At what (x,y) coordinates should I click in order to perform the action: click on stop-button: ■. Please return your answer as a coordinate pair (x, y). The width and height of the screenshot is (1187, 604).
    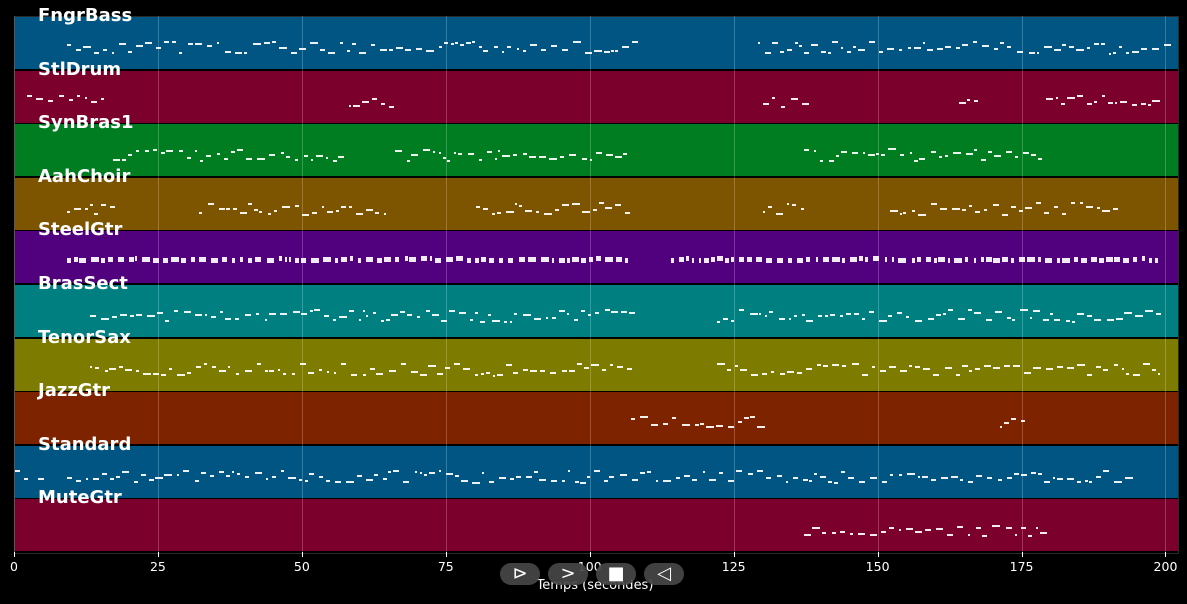
    Looking at the image, I should click on (616, 574).